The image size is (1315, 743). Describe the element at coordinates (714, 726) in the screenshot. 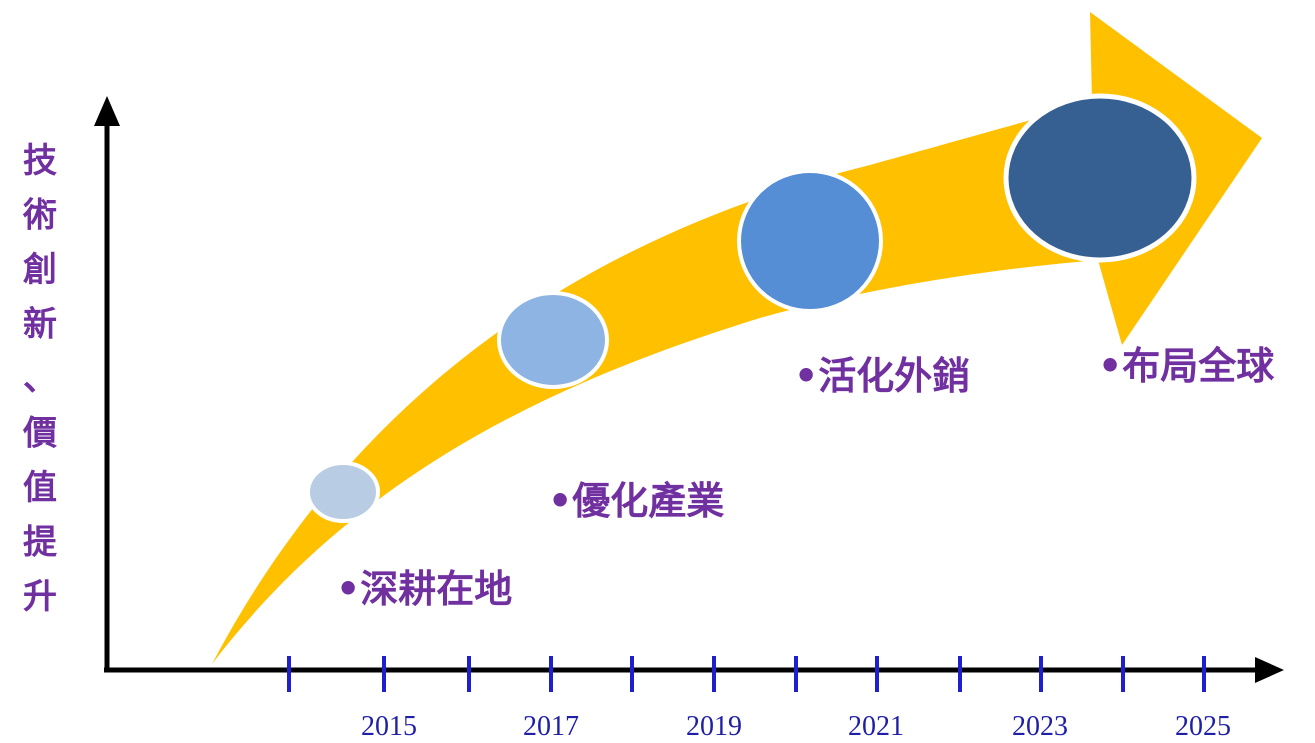

I see `year-label: 2019` at that location.